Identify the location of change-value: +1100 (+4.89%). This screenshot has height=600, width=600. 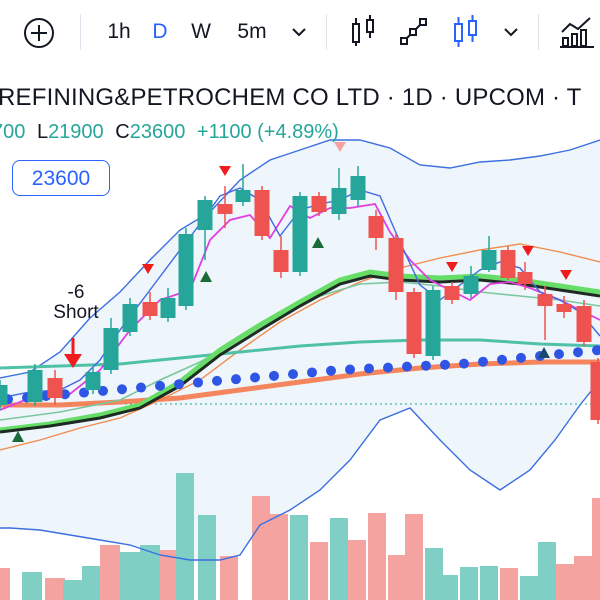
(267, 132).